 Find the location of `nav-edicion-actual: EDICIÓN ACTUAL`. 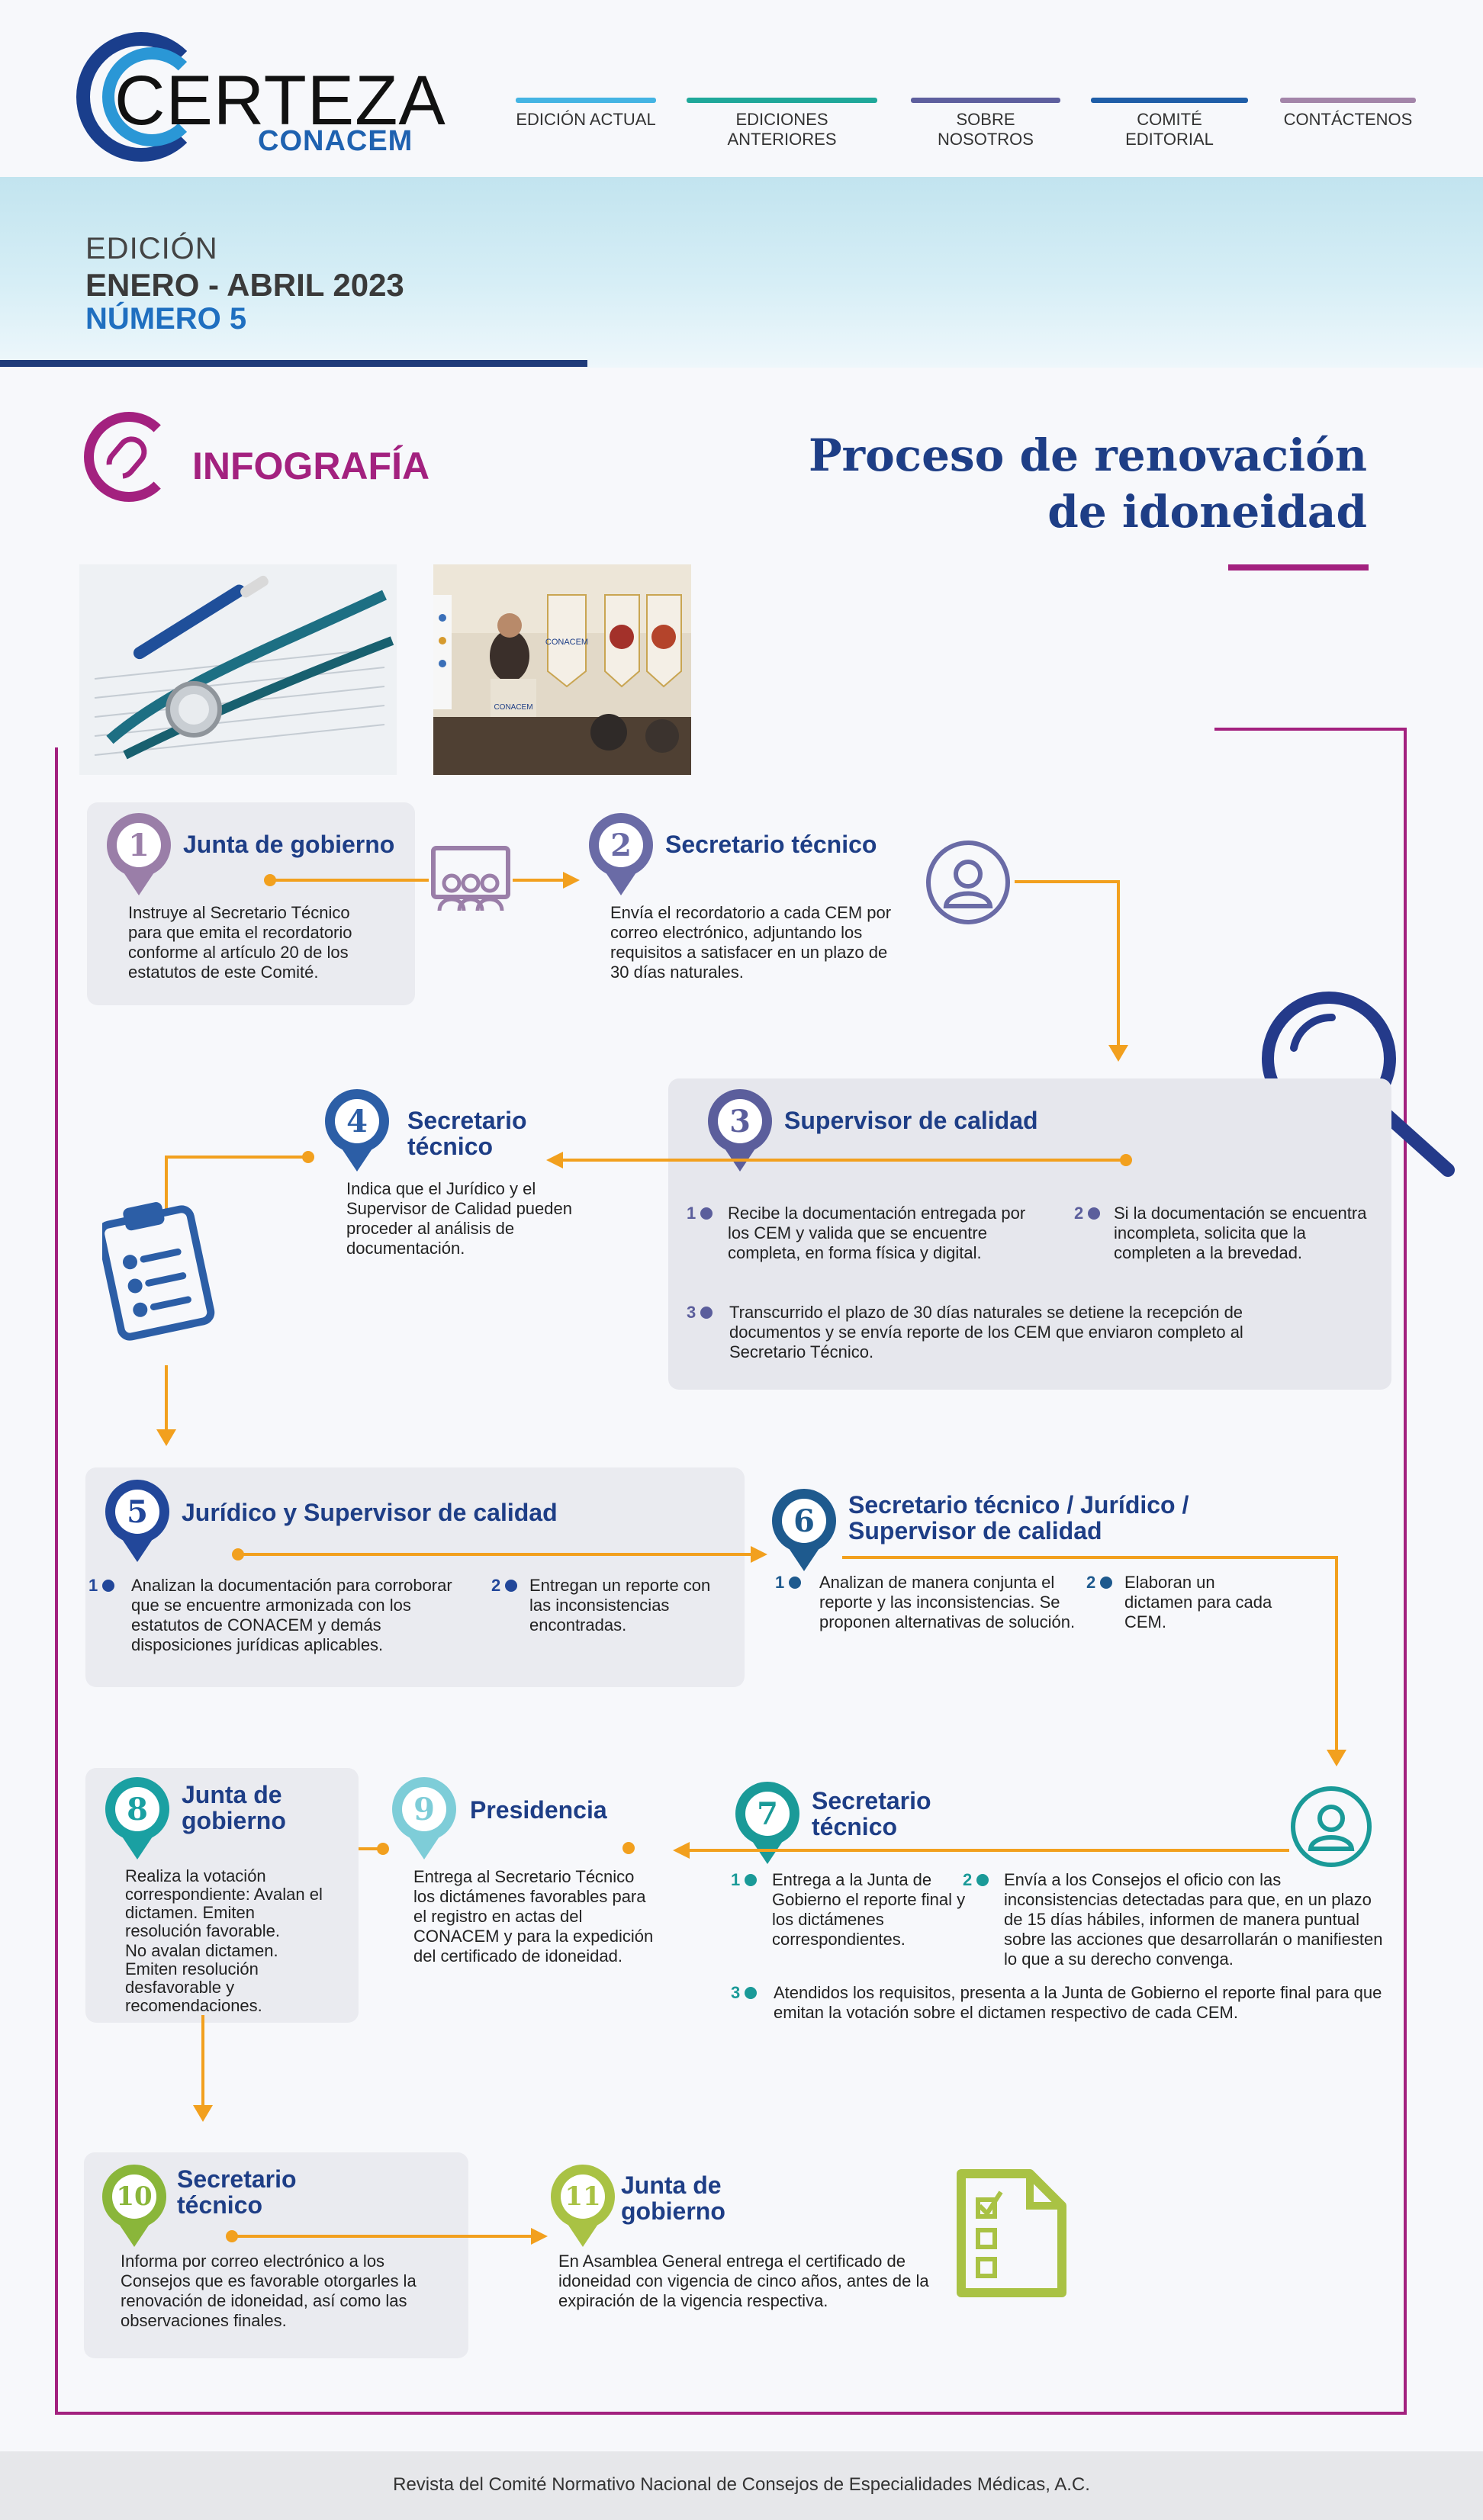

nav-edicion-actual: EDICIÓN ACTUAL is located at coordinates (586, 120).